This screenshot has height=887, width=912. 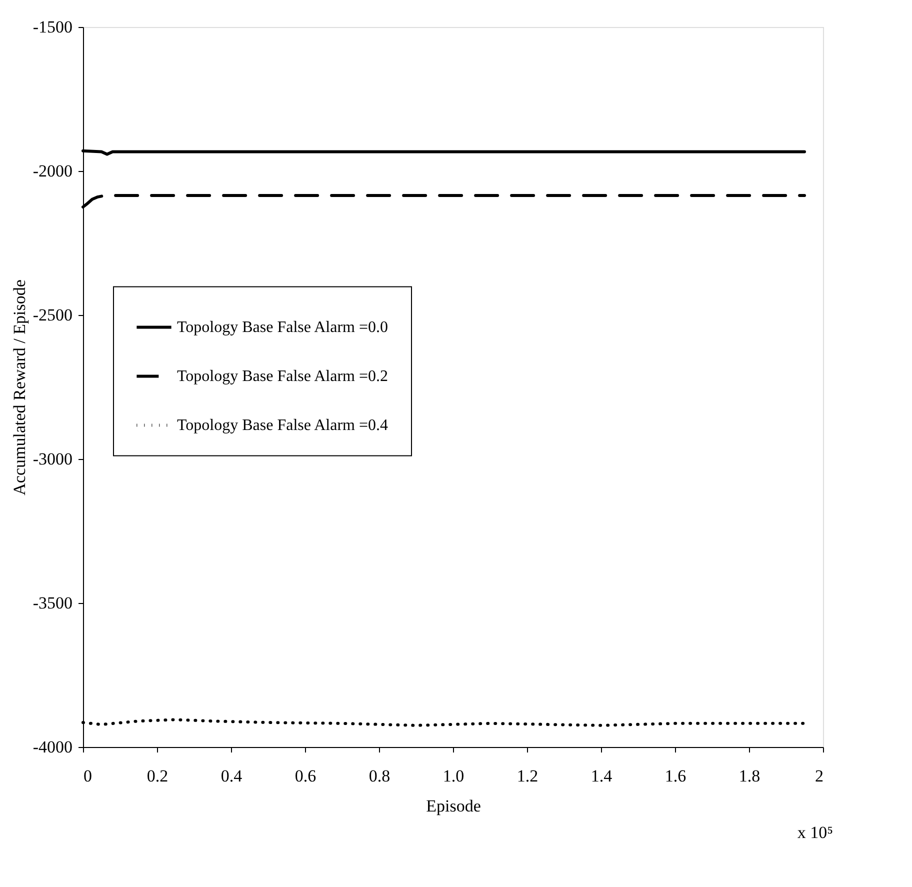 I want to click on x-tick-label: 1.2, so click(x=527, y=776).